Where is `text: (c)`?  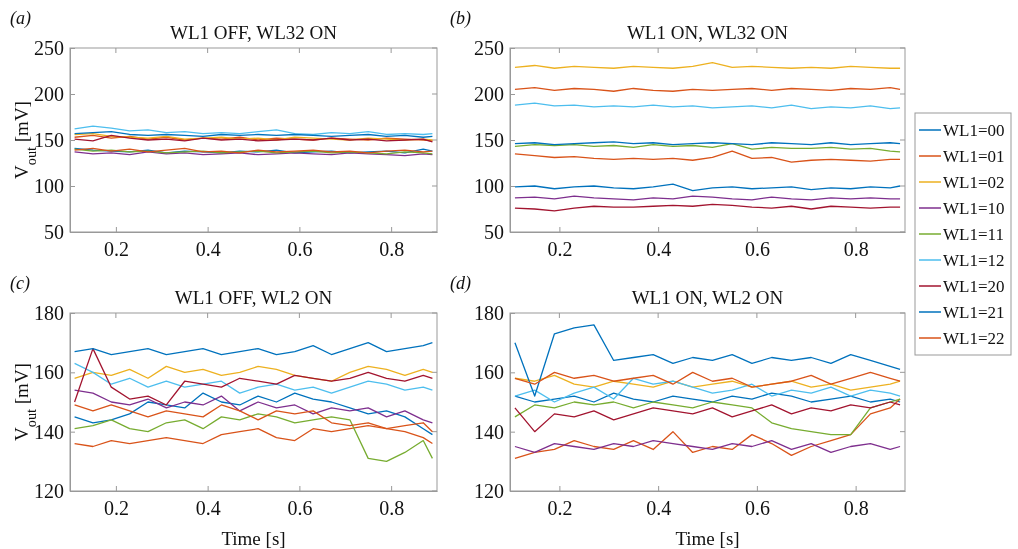
text: (c) is located at coordinates (20, 283).